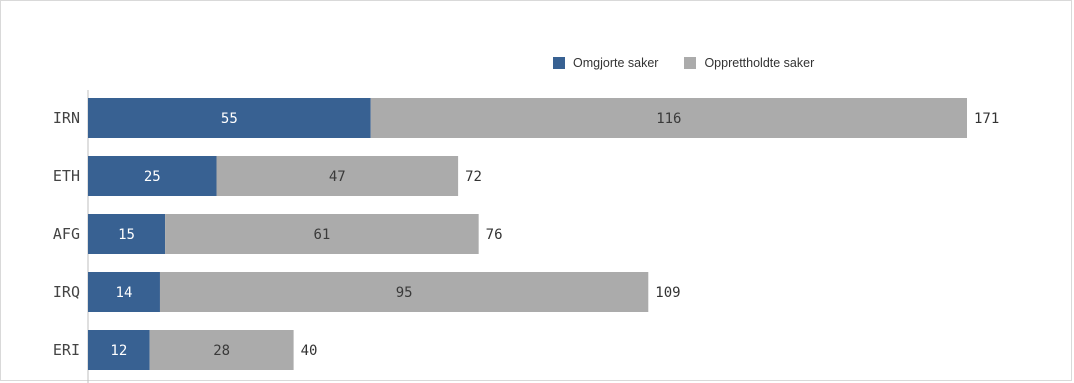  I want to click on bar-omgjorte-eri, so click(119, 350).